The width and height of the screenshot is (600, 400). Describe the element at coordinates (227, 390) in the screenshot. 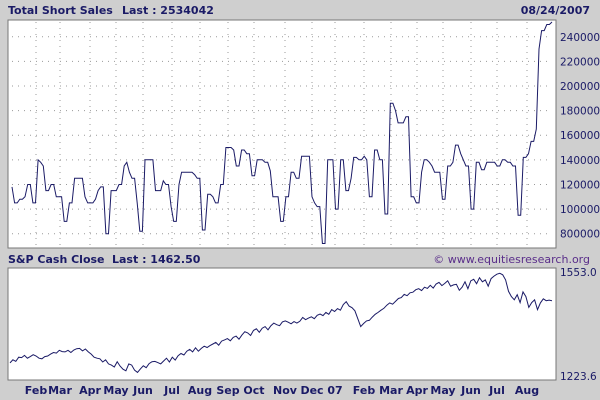

I see `x-tick-label: Sep` at that location.